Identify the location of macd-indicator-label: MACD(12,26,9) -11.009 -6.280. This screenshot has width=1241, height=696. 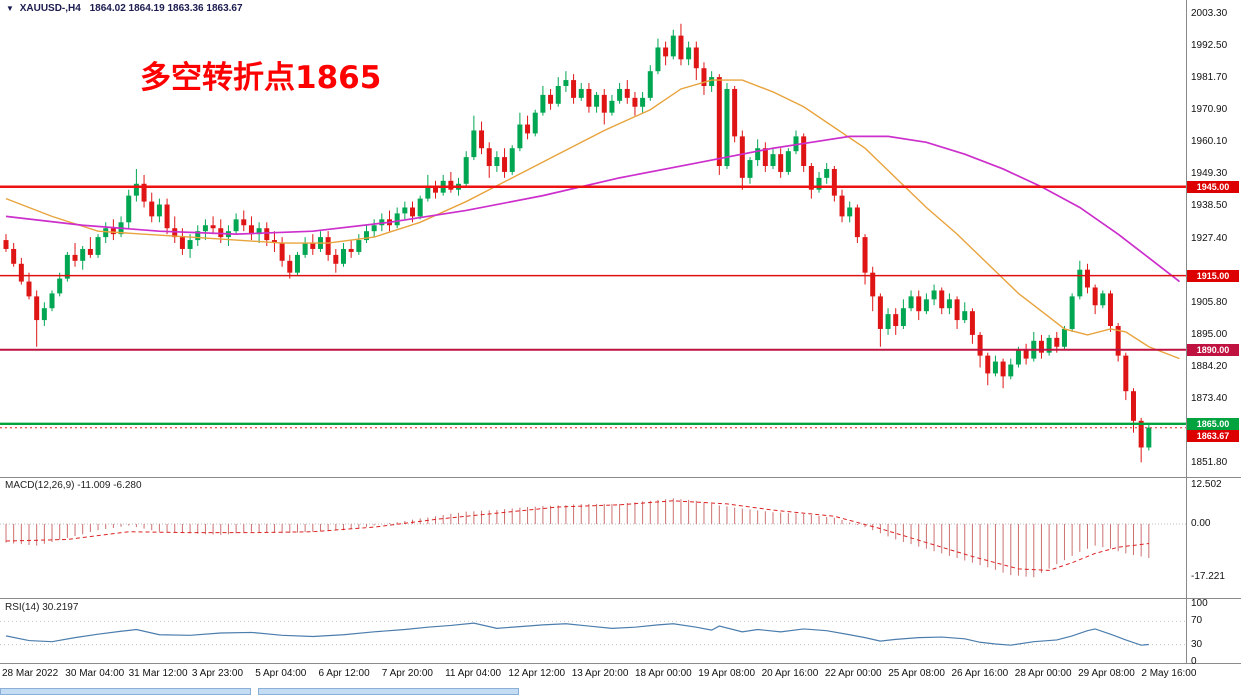
(73, 485).